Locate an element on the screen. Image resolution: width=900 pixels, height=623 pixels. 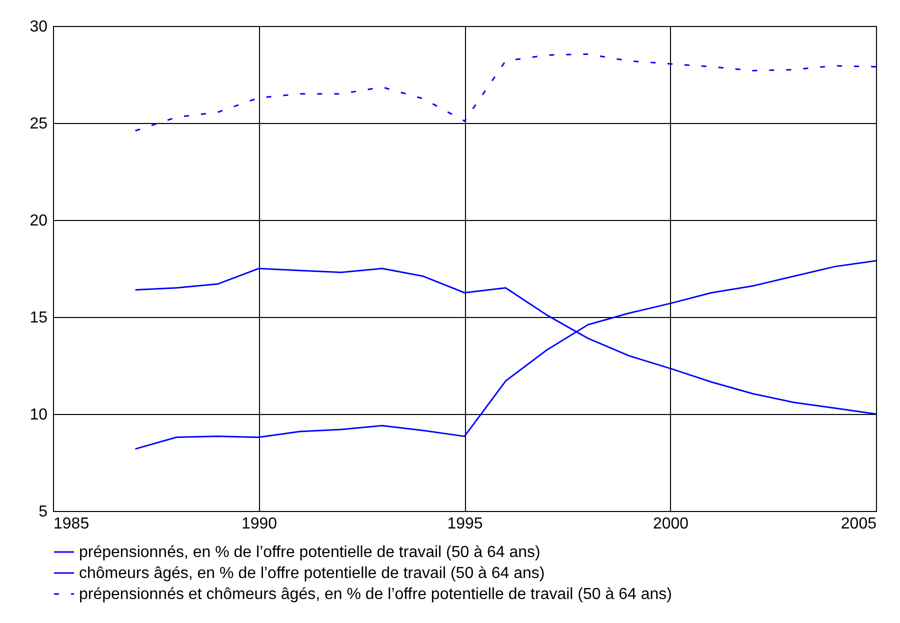
y-tick-label: 20 is located at coordinates (39, 221).